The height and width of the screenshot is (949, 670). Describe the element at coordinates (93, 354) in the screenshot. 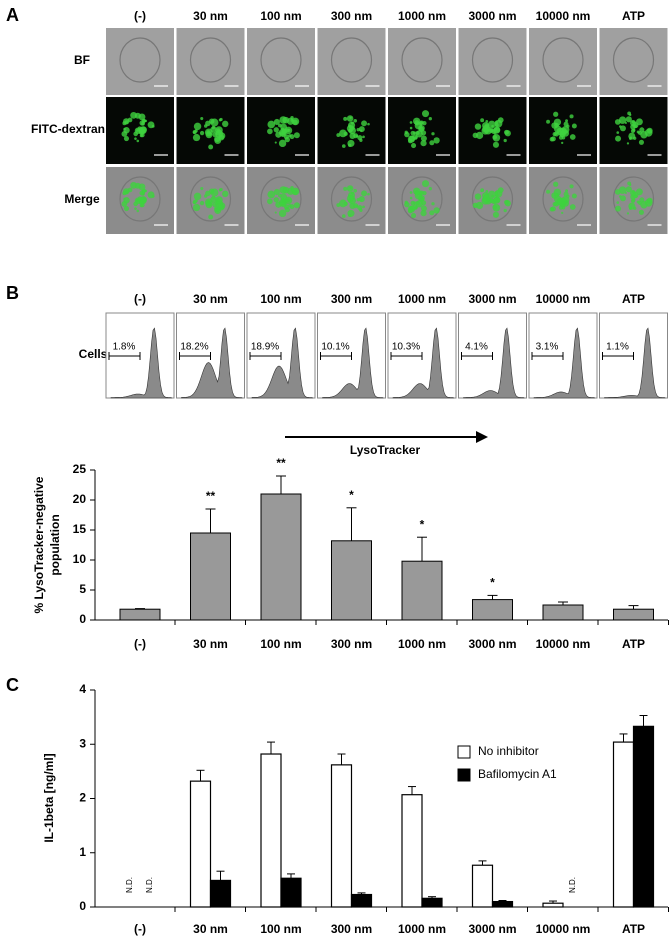

I see `histogram-y-label: Cells` at that location.